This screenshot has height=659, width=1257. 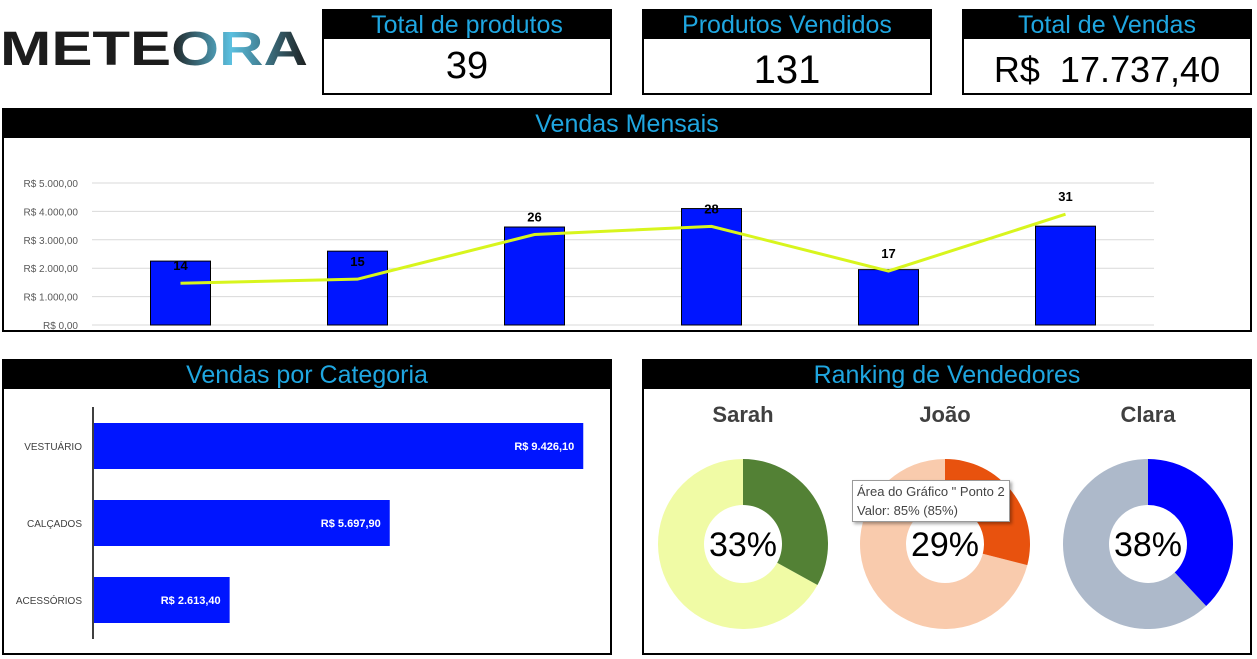 I want to click on kpi-produtos-vendidos-label: Produtos Vendidos, so click(x=787, y=25).